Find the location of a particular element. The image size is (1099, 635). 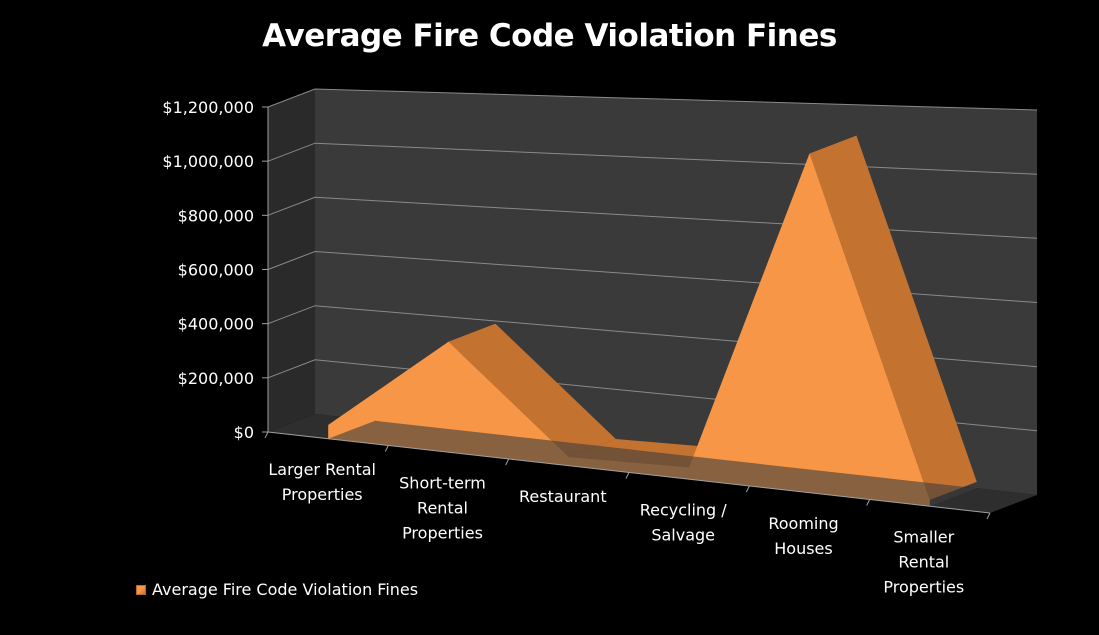

x-category-label: Smaller is located at coordinates (923, 536).